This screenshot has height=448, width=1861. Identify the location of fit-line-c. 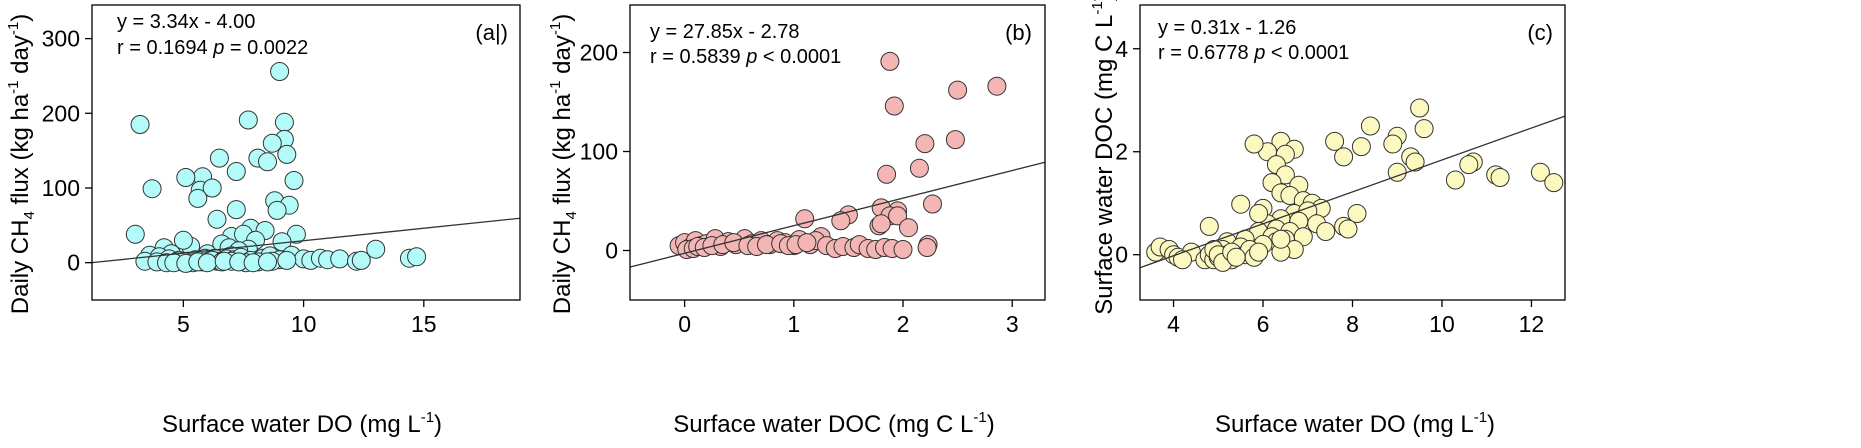
(1352, 192).